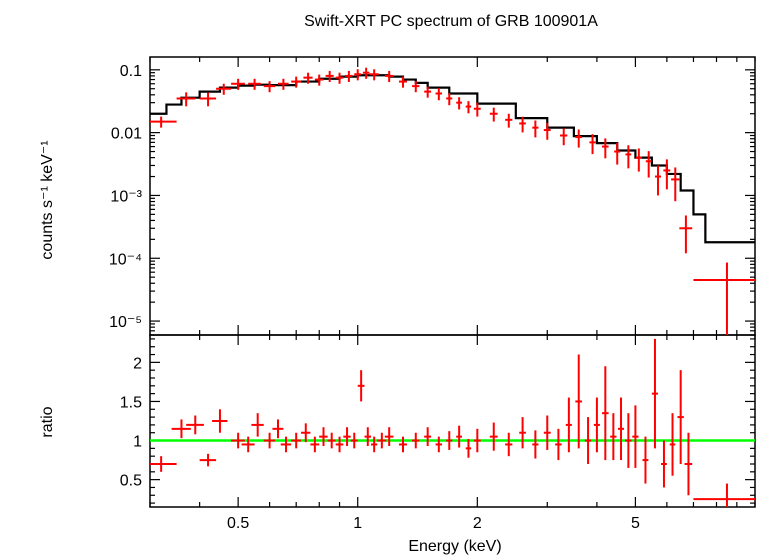 The image size is (758, 556). I want to click on x-tick-label: 2, so click(477, 523).